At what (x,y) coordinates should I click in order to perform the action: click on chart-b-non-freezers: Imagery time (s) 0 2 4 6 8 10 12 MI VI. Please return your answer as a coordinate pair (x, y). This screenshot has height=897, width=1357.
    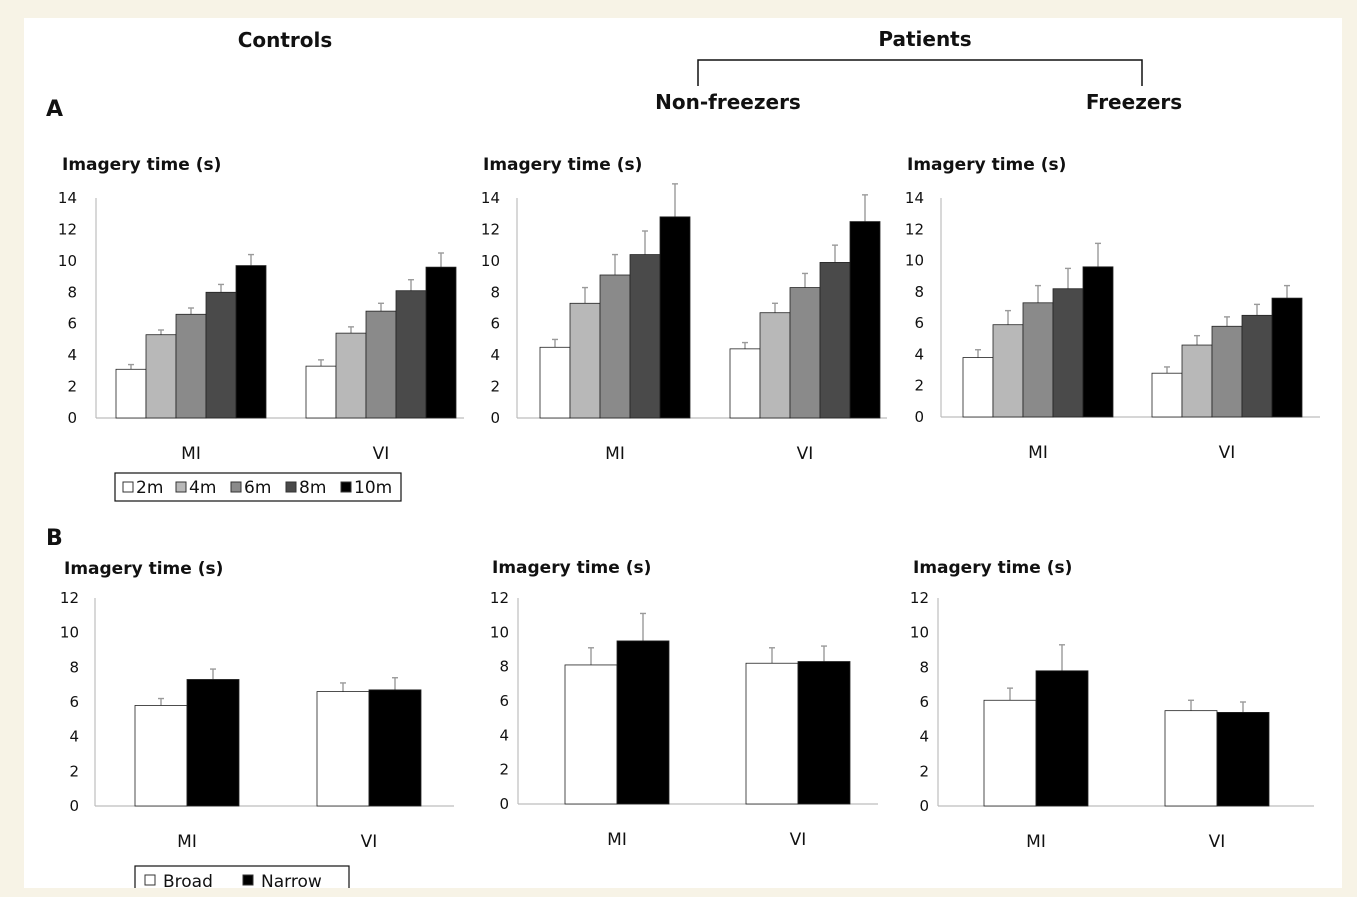
    Looking at the image, I should click on (684, 704).